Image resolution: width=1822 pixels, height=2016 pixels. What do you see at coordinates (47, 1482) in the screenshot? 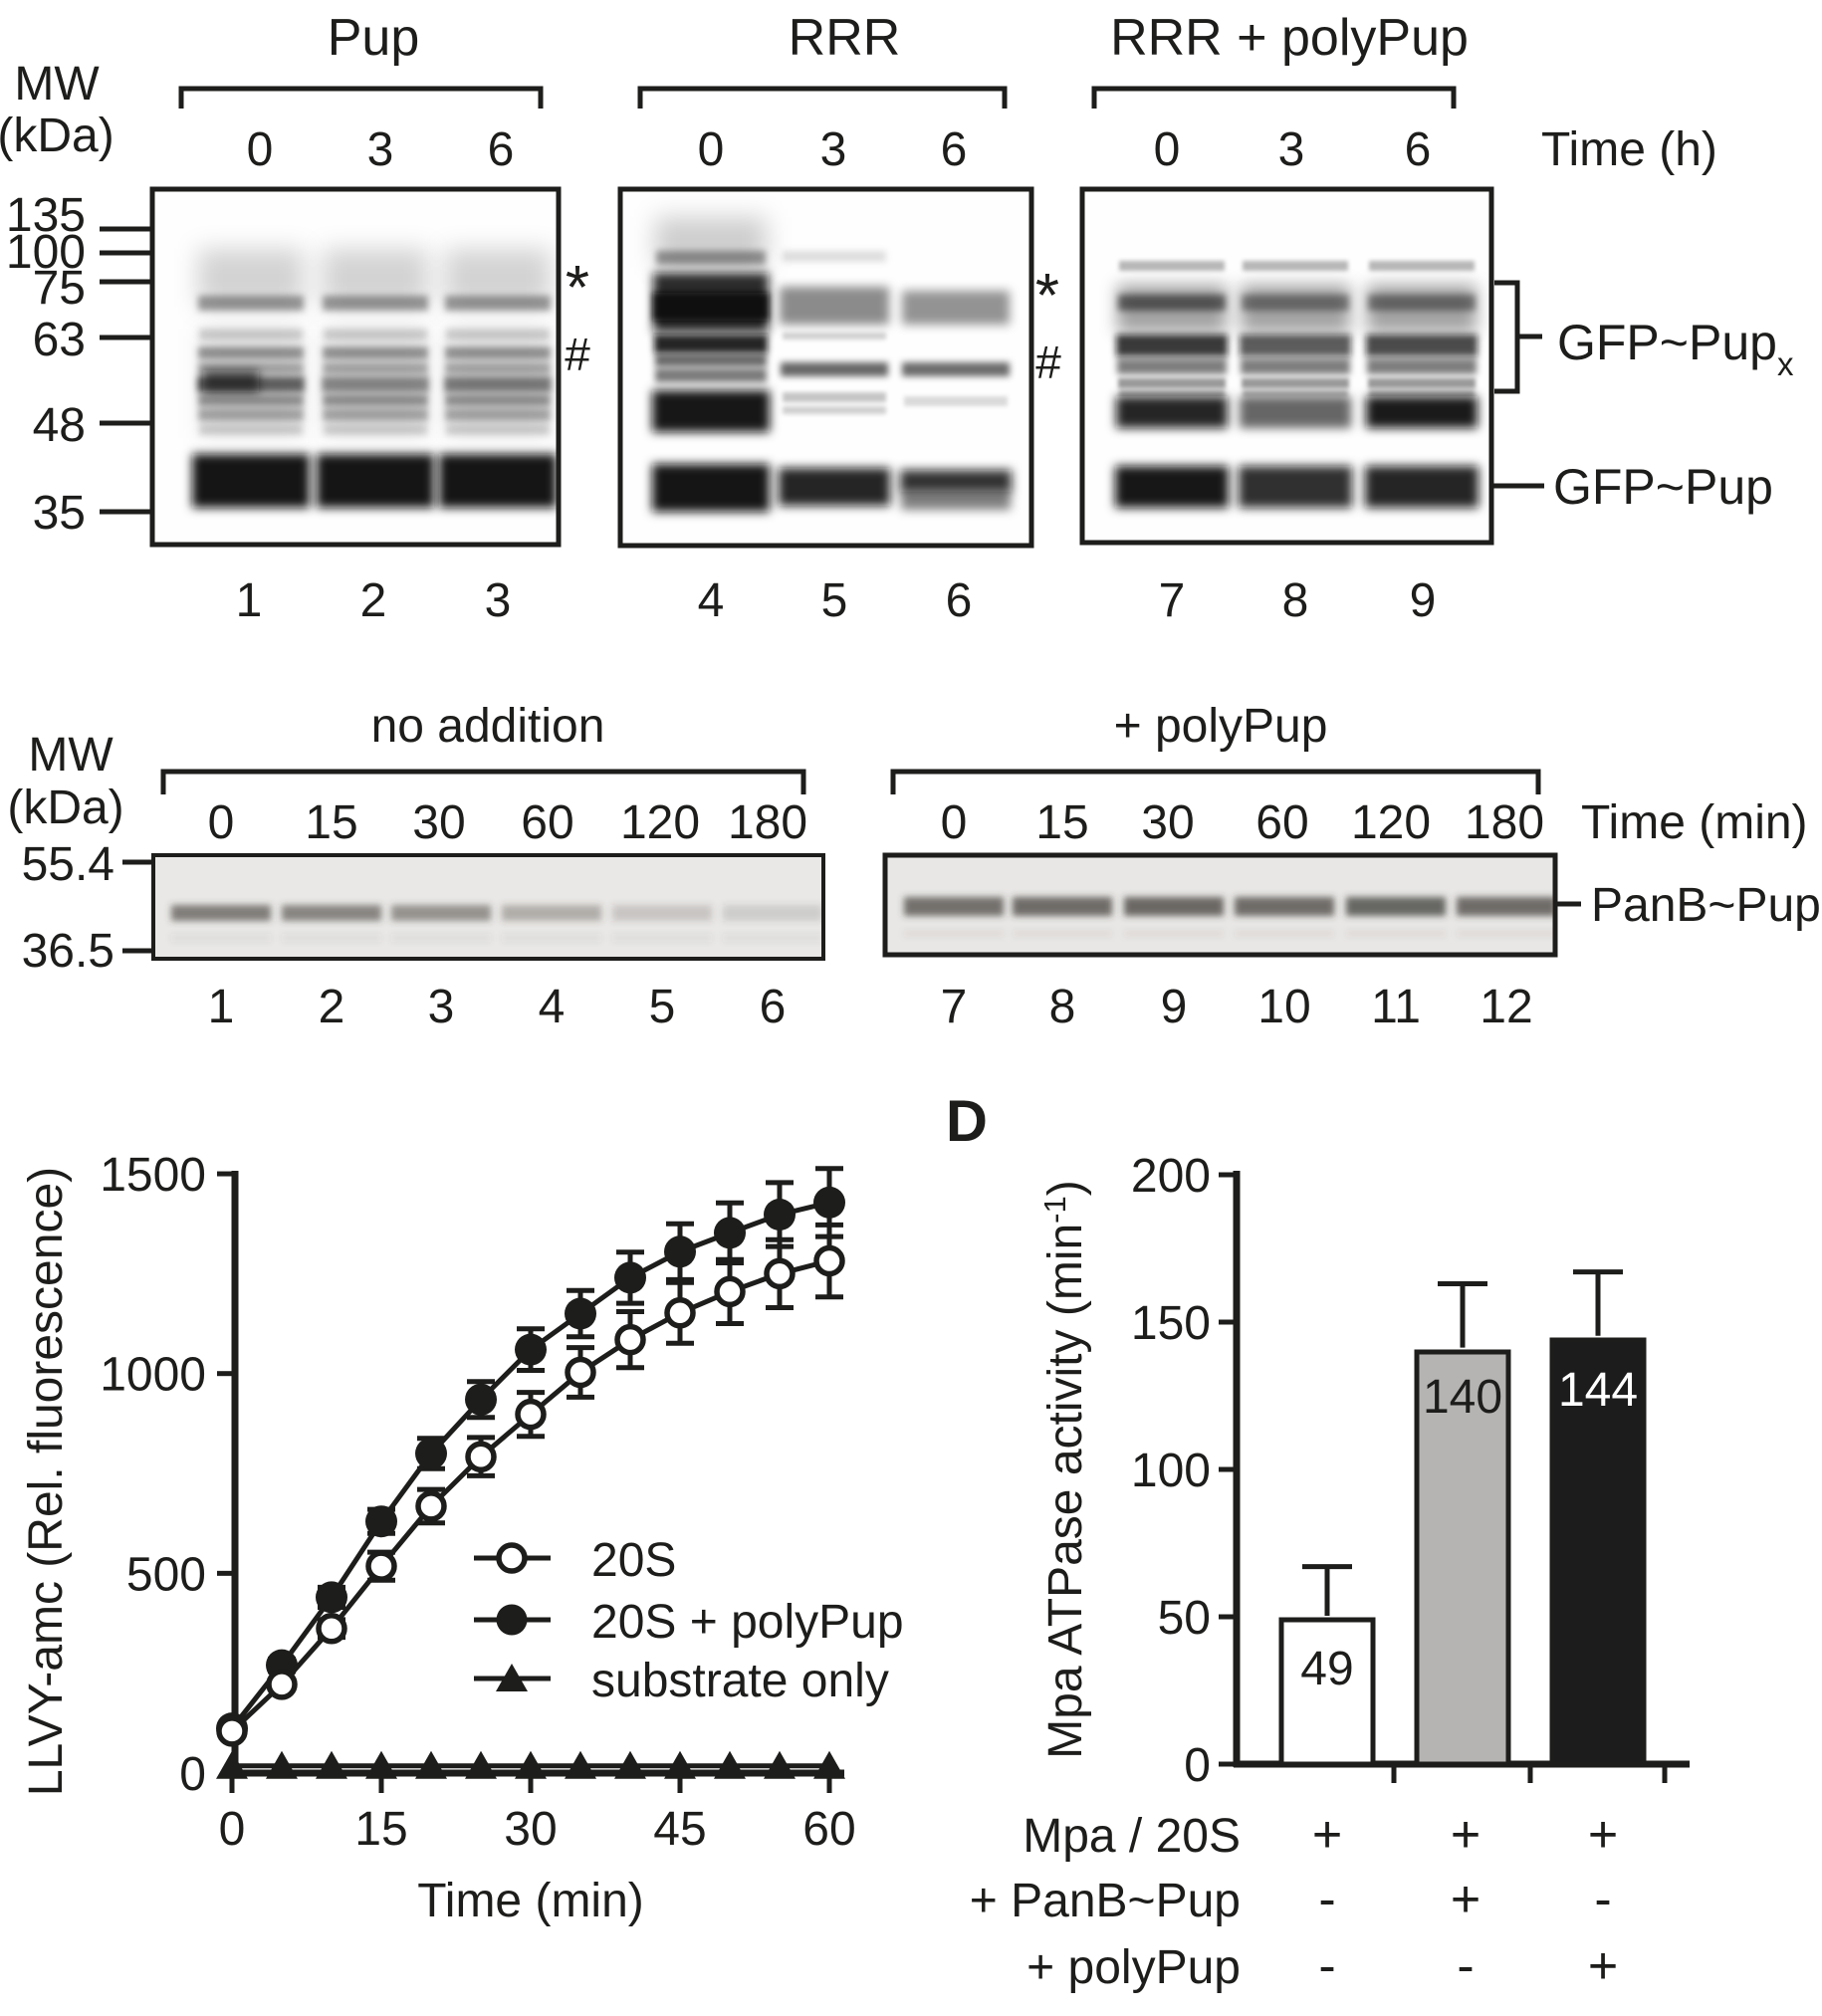
I see `svg-text: LLVY-amc (Rel. fluorescence)` at bounding box center [47, 1482].